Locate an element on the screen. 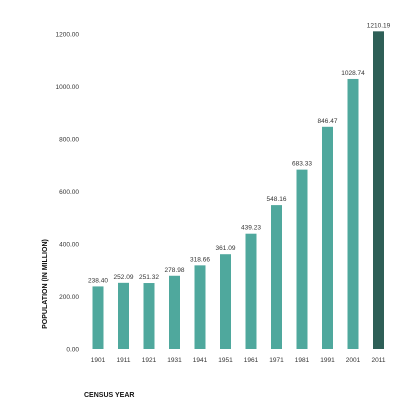 The image size is (419, 410). bar-1901 is located at coordinates (98, 317).